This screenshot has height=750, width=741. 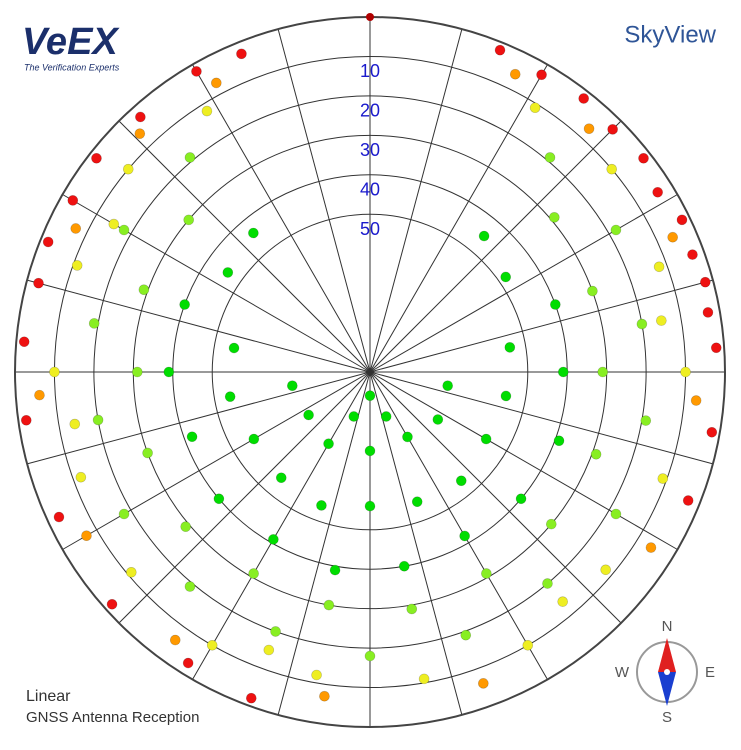 I want to click on note: GNSS Antenna Reception, so click(x=112, y=717).